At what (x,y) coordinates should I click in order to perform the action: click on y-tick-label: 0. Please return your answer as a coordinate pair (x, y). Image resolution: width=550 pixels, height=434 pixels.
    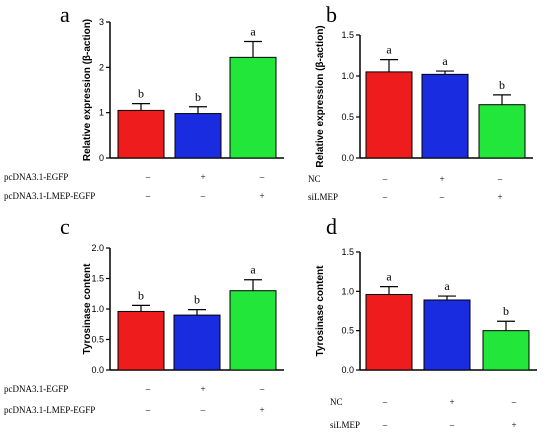
    Looking at the image, I should click on (101, 158).